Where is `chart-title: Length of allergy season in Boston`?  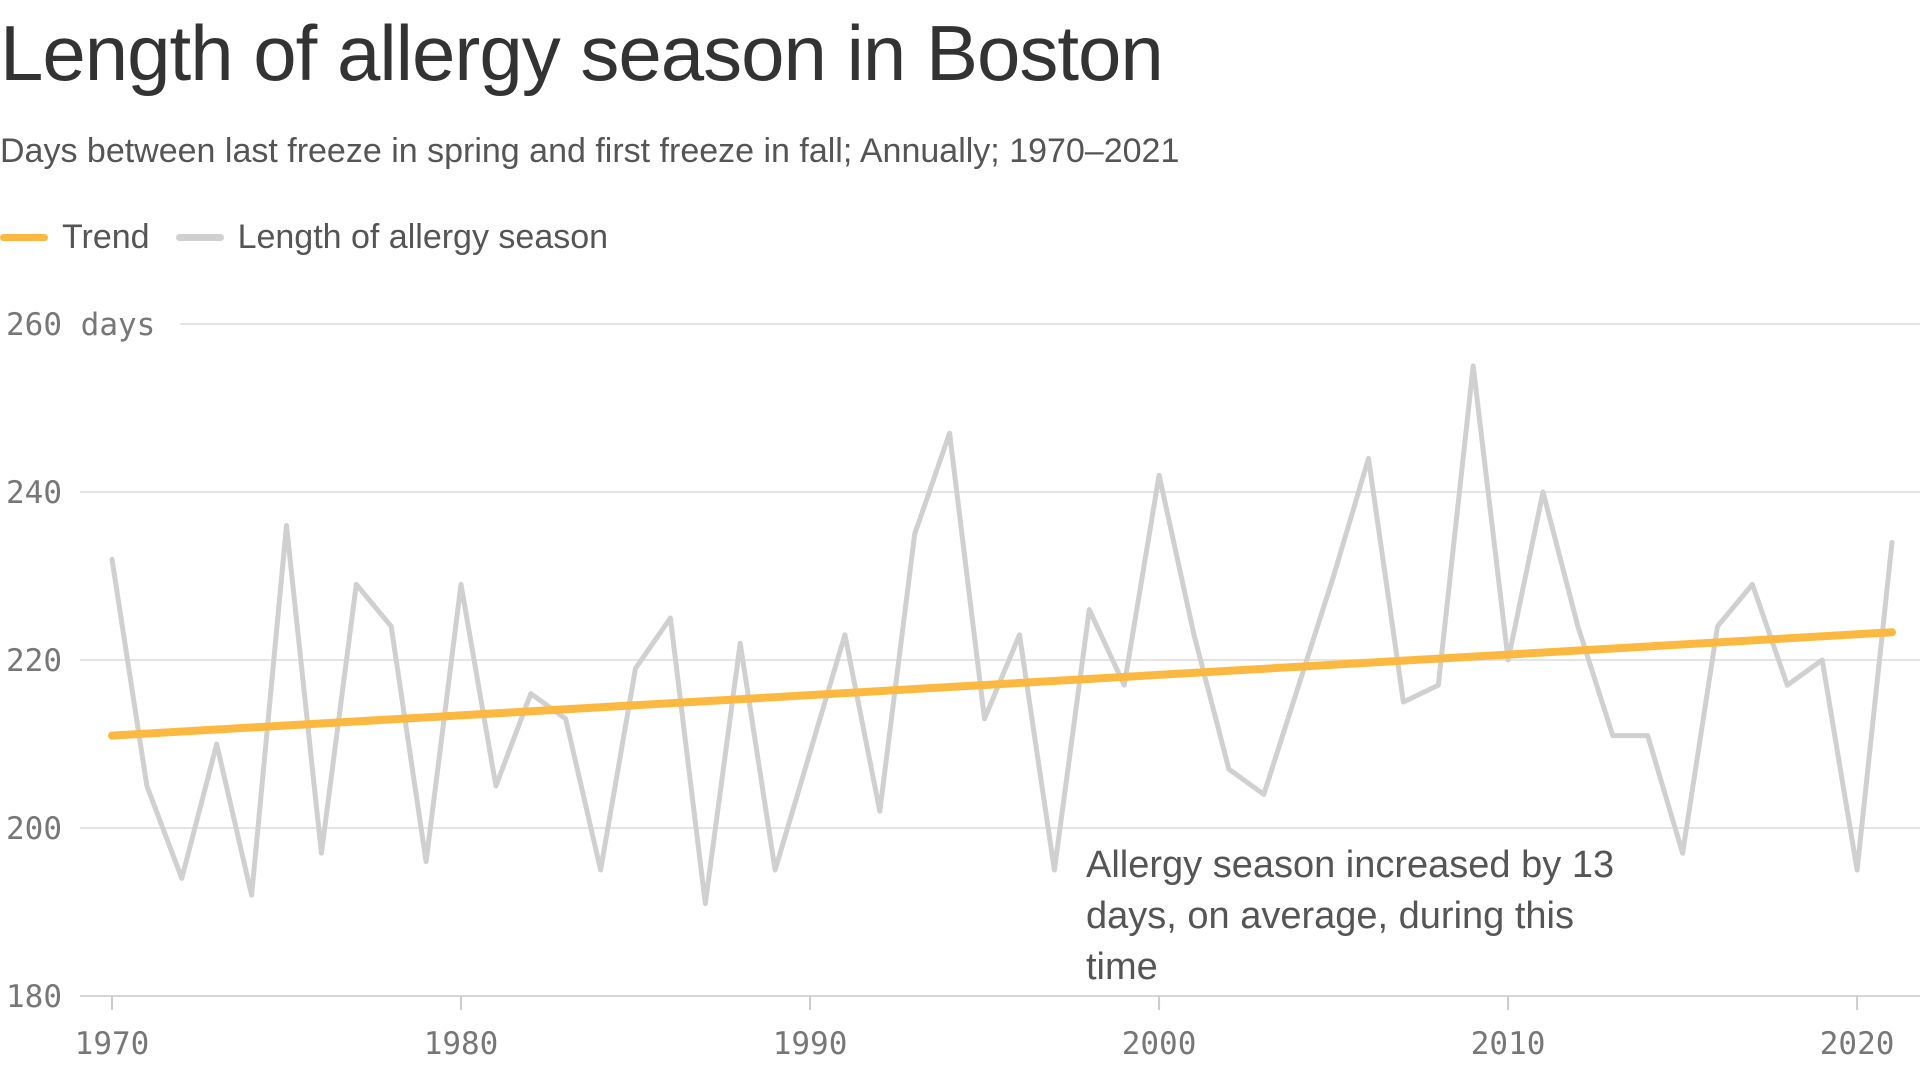 chart-title: Length of allergy season in Boston is located at coordinates (582, 53).